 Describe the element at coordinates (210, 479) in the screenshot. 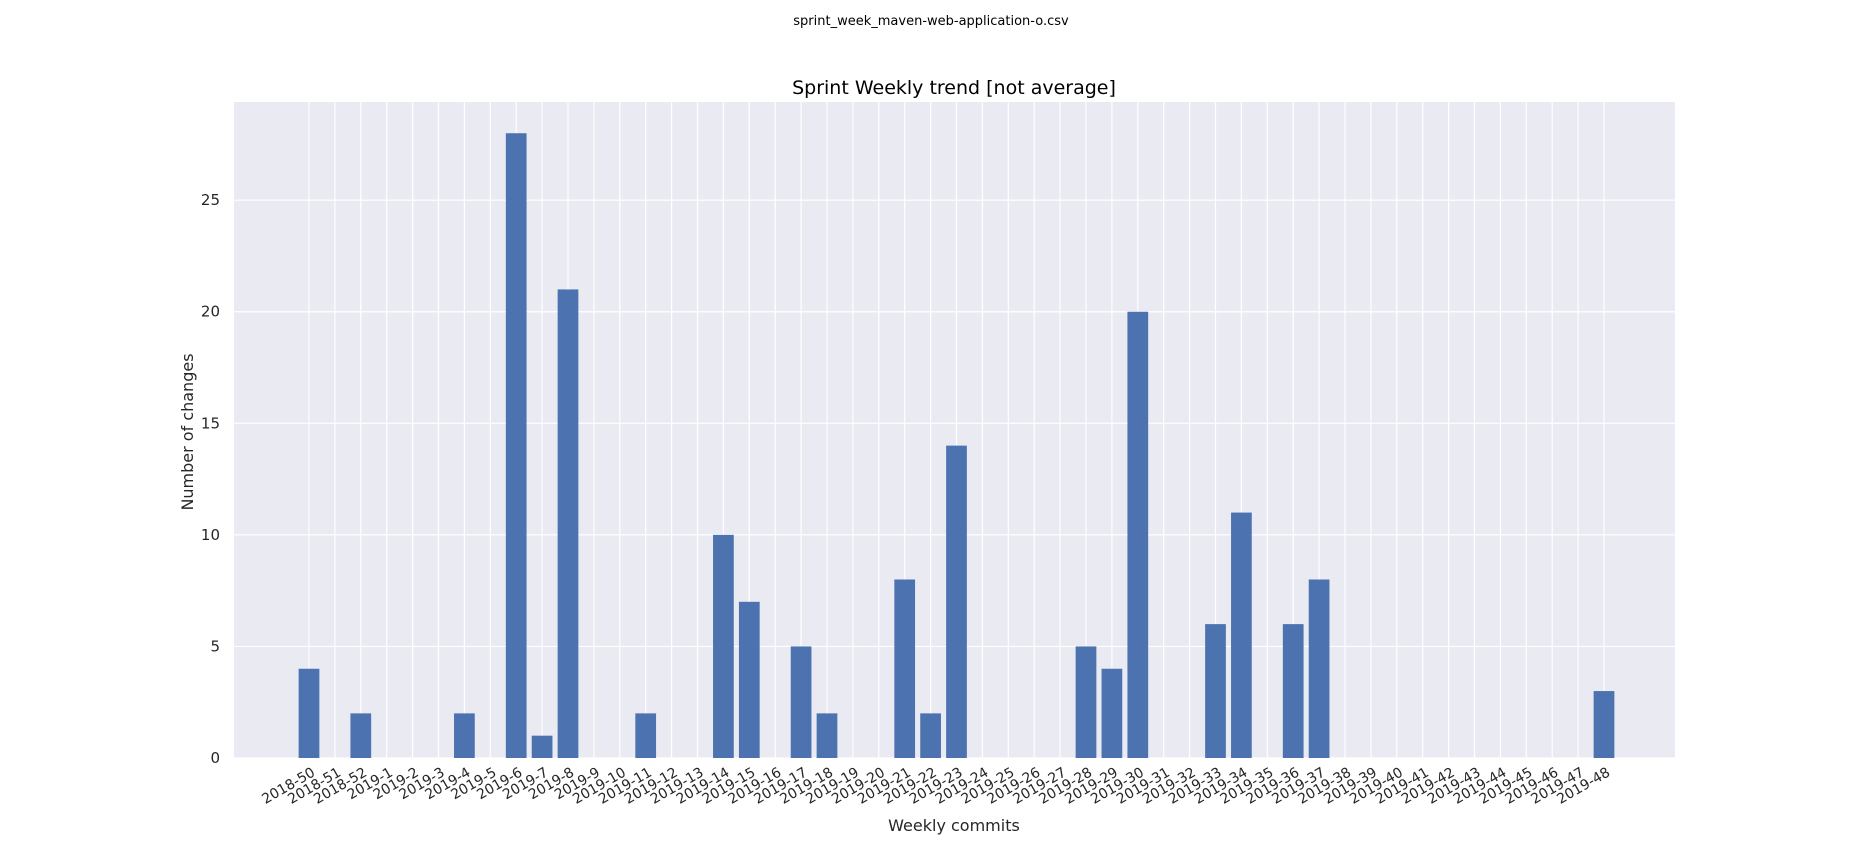

I see `y-axis-ticks: 0 5 10 15 20 25` at that location.